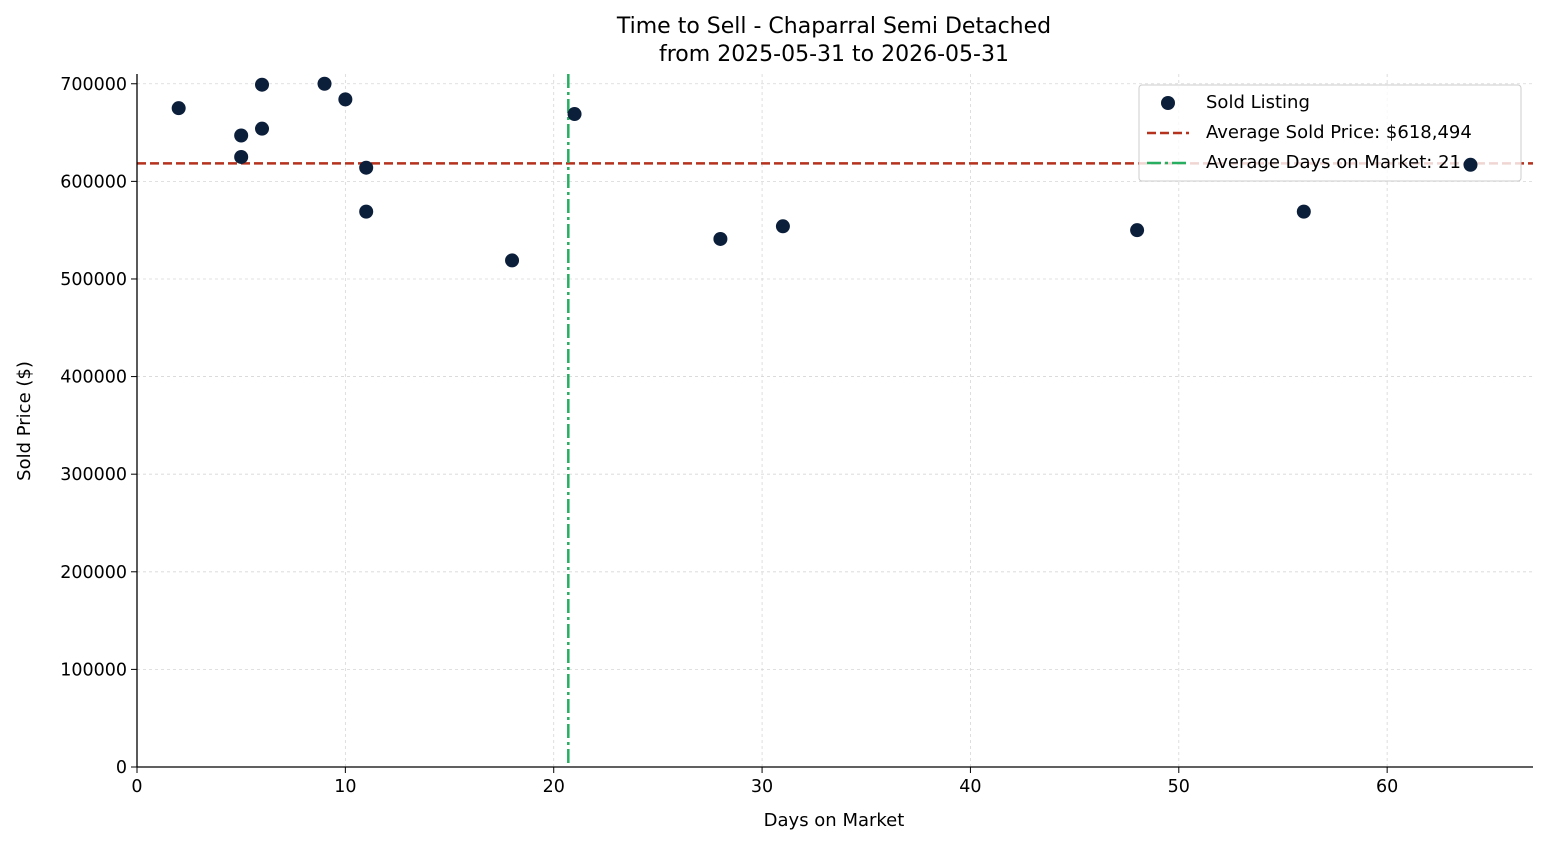 Image resolution: width=1547 pixels, height=845 pixels. What do you see at coordinates (93, 670) in the screenshot?
I see `y-tick-label: 100000` at bounding box center [93, 670].